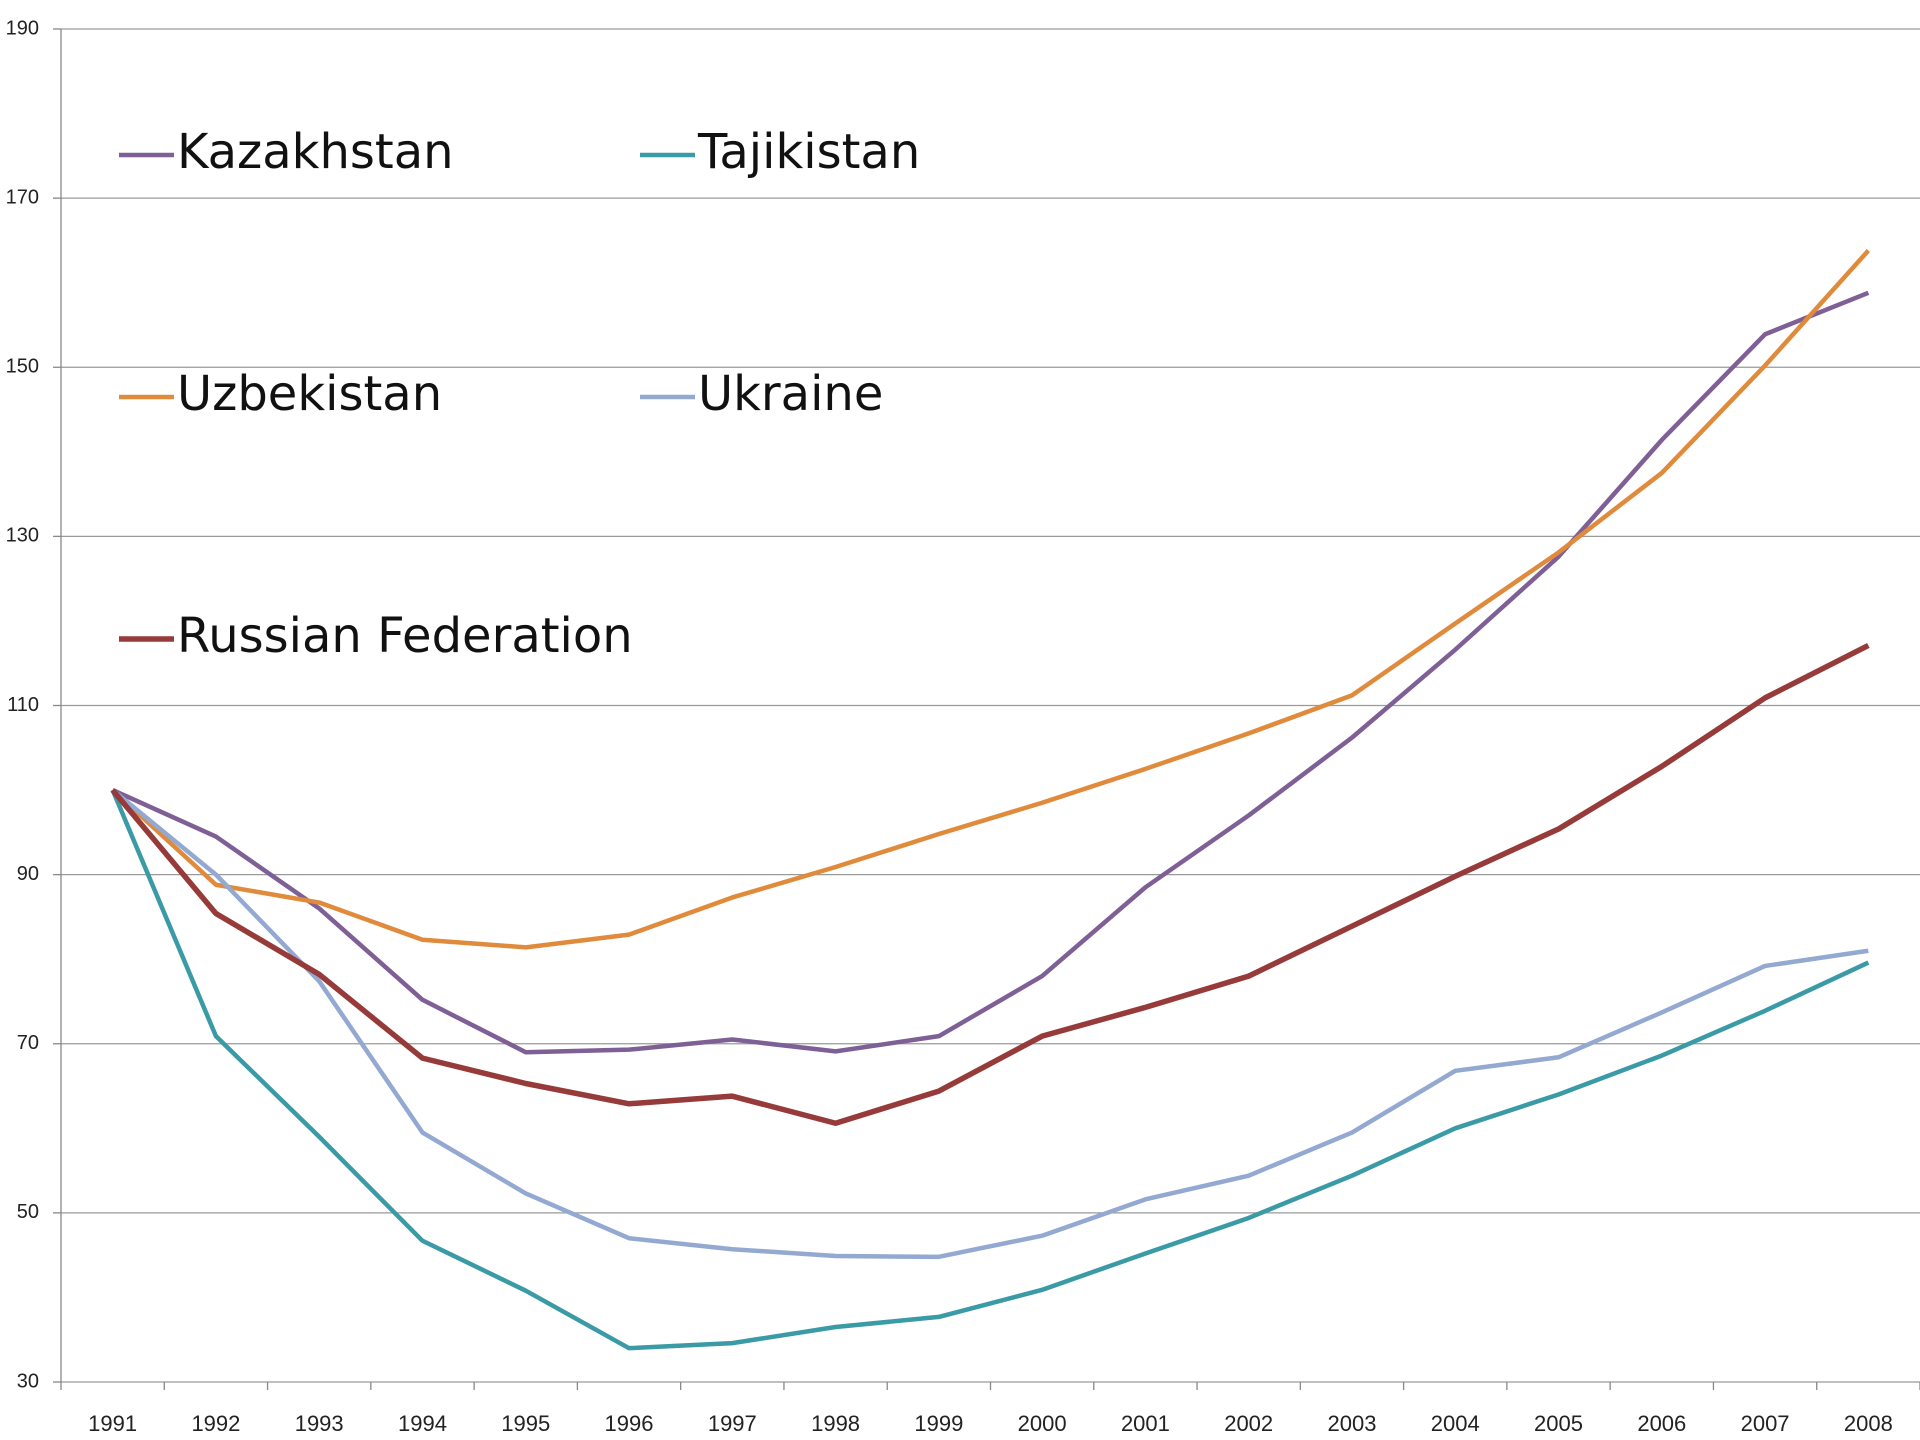  What do you see at coordinates (938, 1423) in the screenshot?
I see `x-tick-label: 1999` at bounding box center [938, 1423].